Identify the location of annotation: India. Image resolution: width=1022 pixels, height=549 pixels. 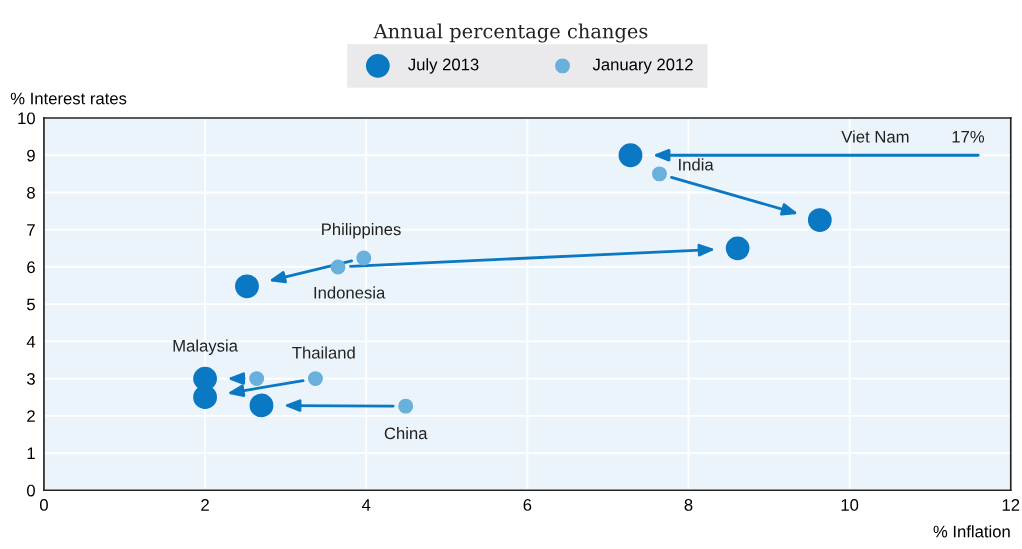
(696, 164).